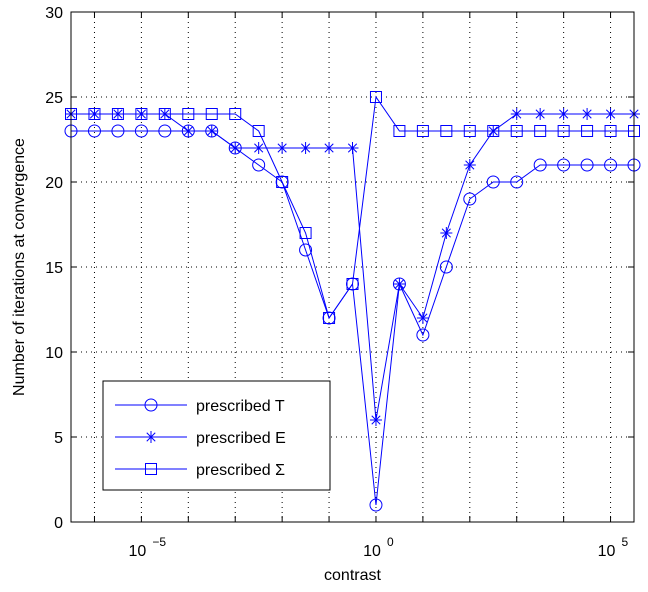 This screenshot has width=648, height=592. Describe the element at coordinates (390, 542) in the screenshot. I see `x-tick-label-exponent: 0` at that location.